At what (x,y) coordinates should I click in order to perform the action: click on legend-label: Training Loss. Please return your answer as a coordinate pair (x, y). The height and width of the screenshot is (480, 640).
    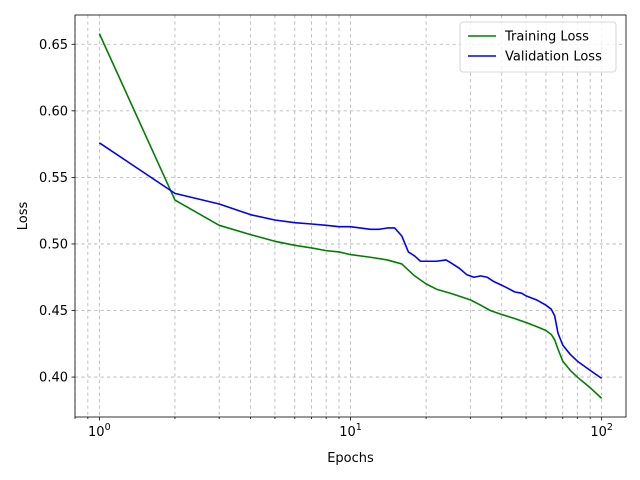
    Looking at the image, I should click on (546, 37).